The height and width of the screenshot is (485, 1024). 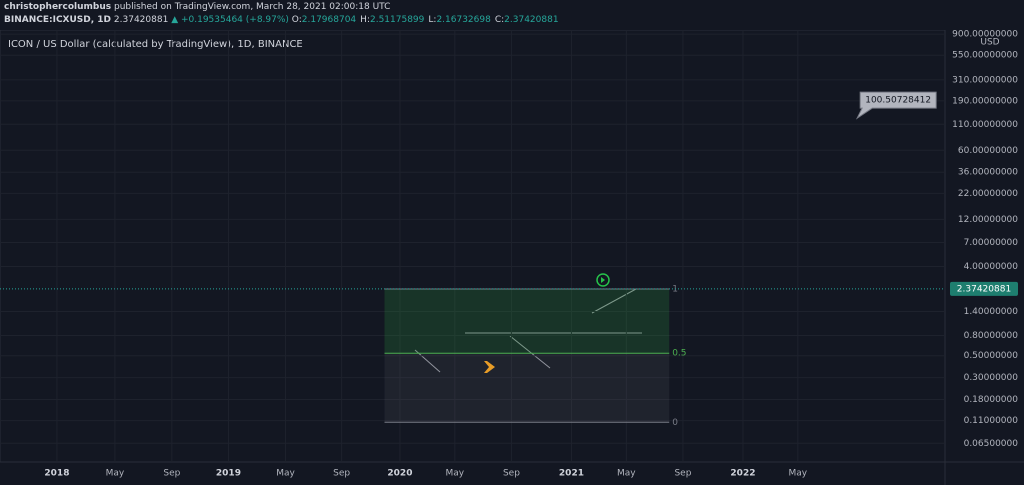 I want to click on x-tick-label: 2020, so click(x=399, y=474).